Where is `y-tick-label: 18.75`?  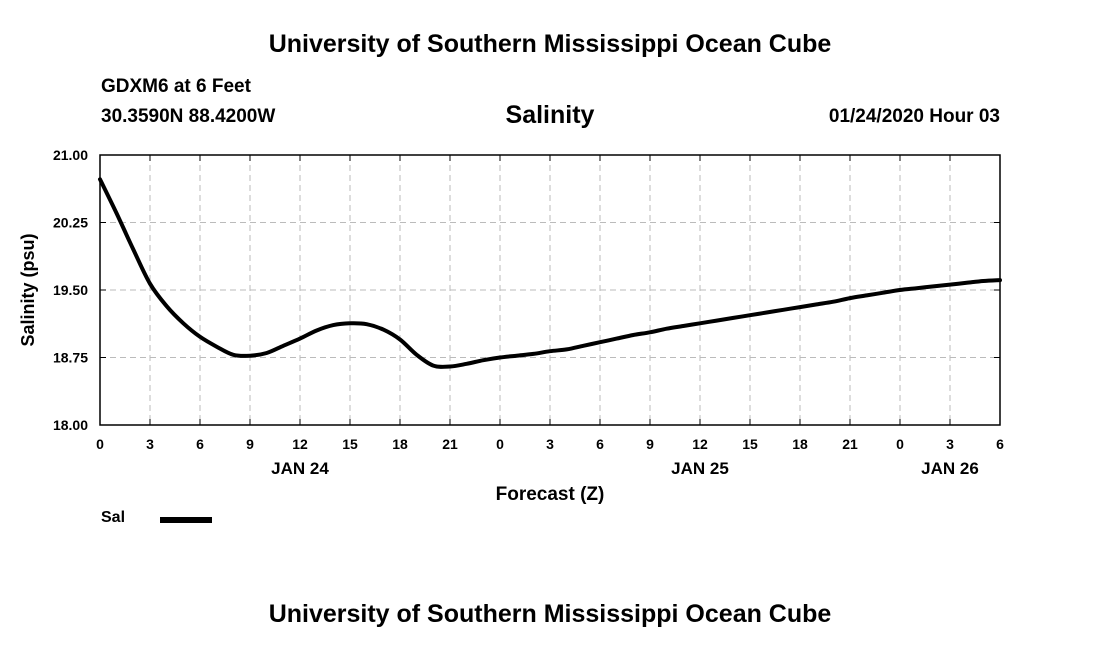 y-tick-label: 18.75 is located at coordinates (70, 358).